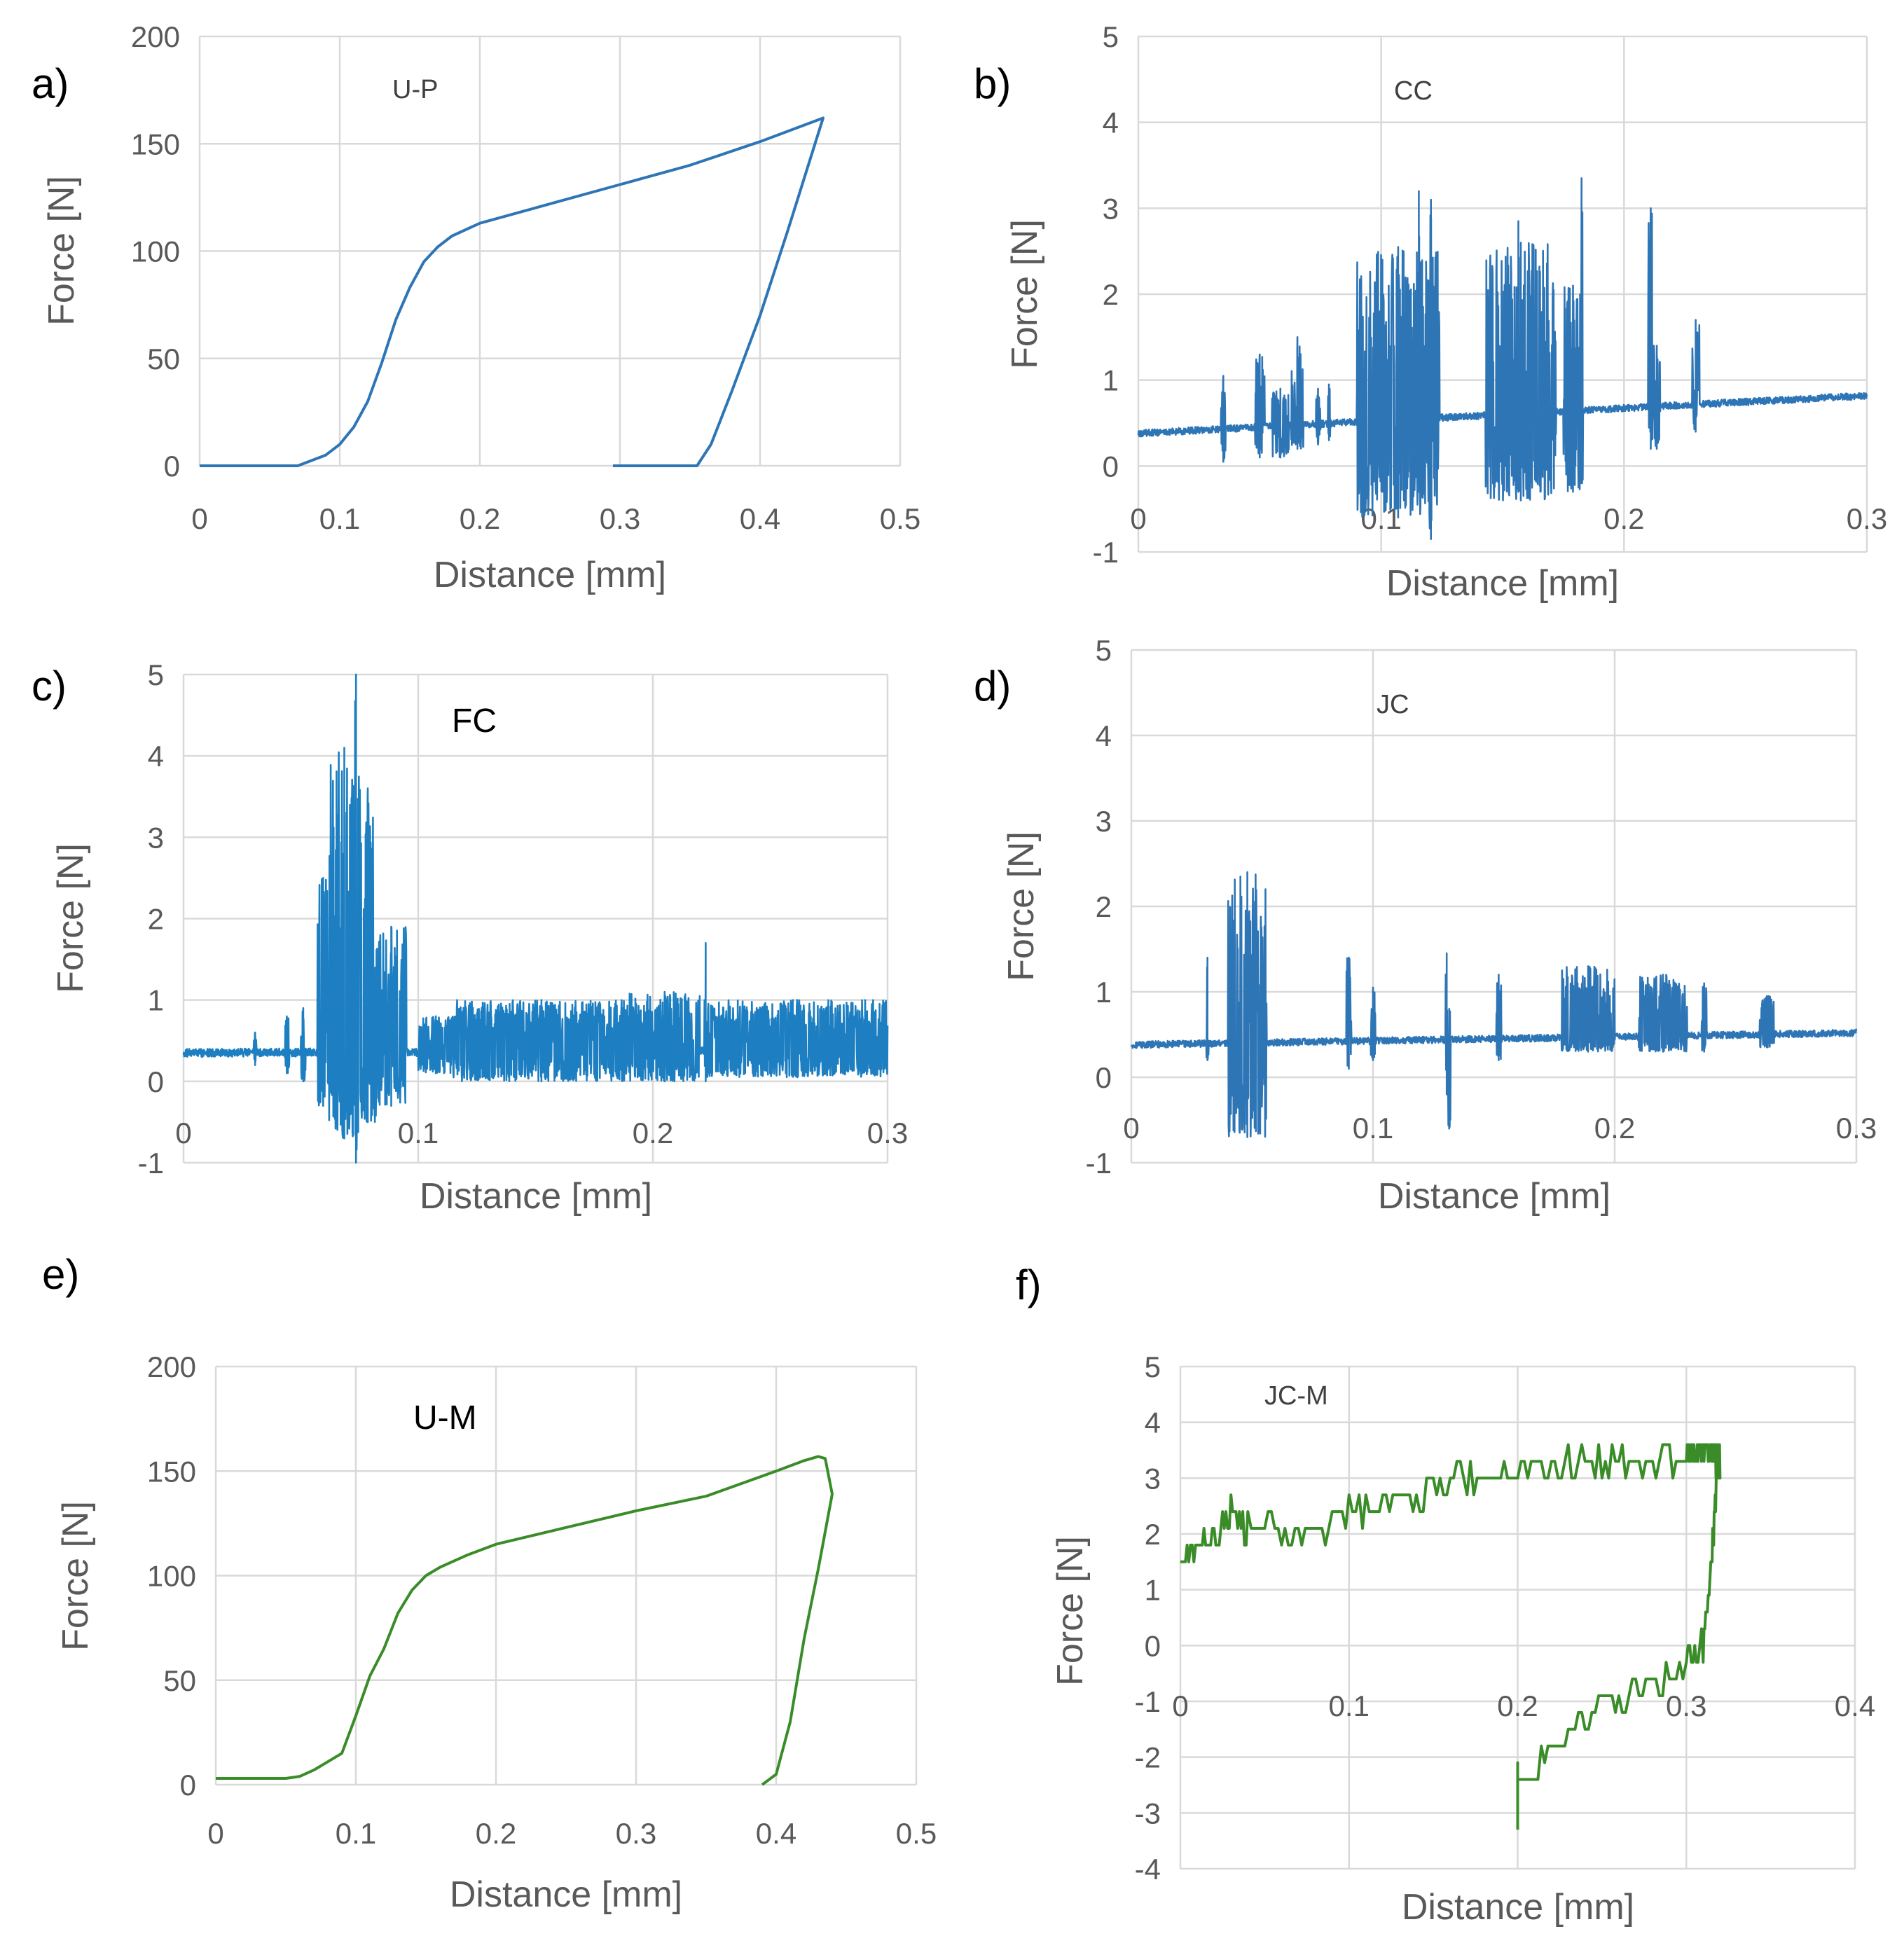 The width and height of the screenshot is (1904, 1943). What do you see at coordinates (1413, 91) in the screenshot?
I see `chart-title: CC` at bounding box center [1413, 91].